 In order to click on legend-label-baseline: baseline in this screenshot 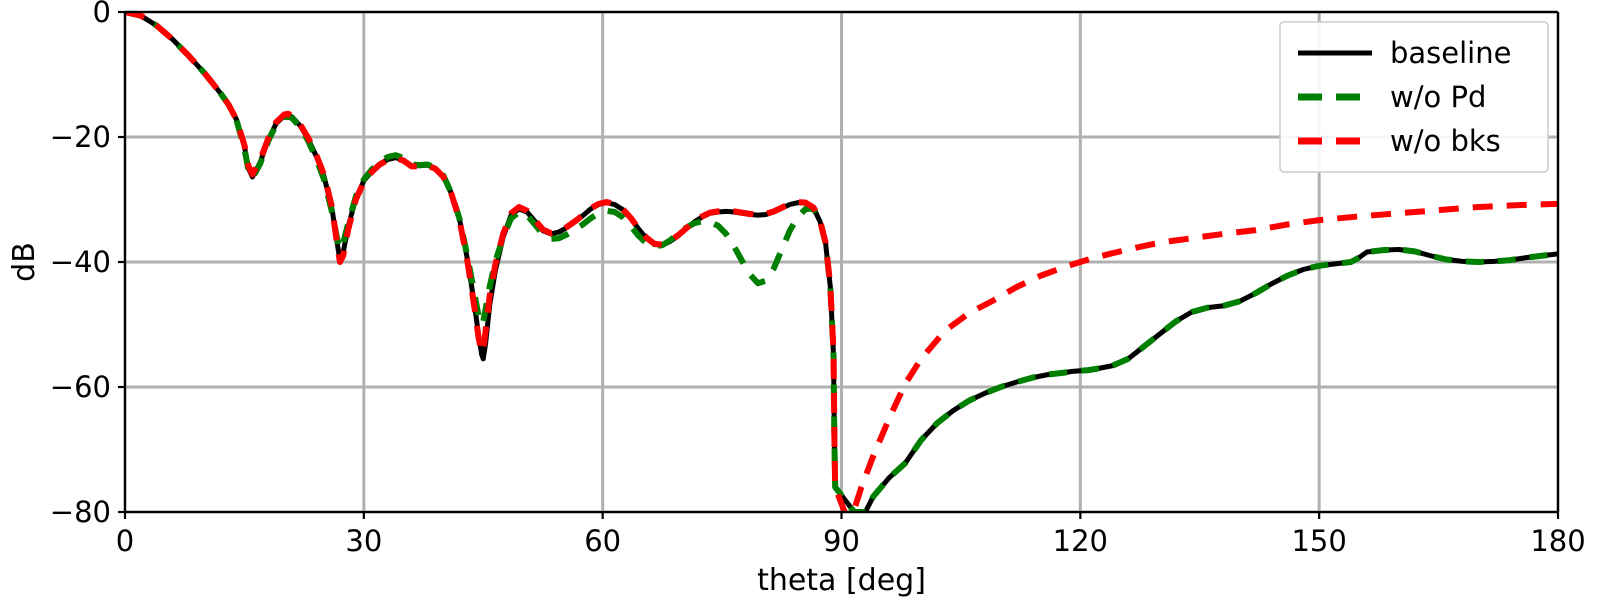, I will do `click(1450, 53)`.